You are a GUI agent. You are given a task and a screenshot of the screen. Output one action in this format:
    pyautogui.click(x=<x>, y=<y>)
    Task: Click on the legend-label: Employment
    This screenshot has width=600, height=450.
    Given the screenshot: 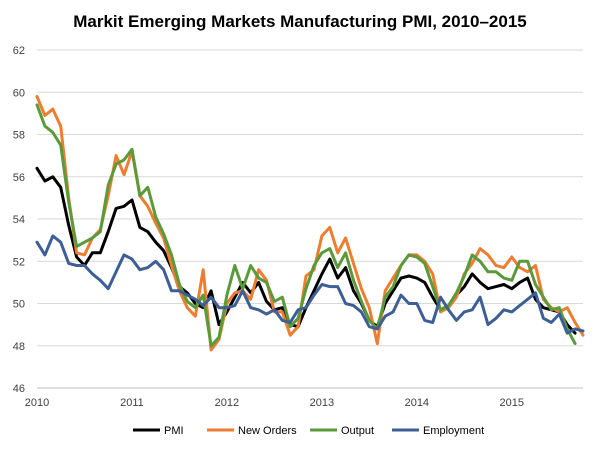 What is the action you would take?
    pyautogui.click(x=453, y=431)
    